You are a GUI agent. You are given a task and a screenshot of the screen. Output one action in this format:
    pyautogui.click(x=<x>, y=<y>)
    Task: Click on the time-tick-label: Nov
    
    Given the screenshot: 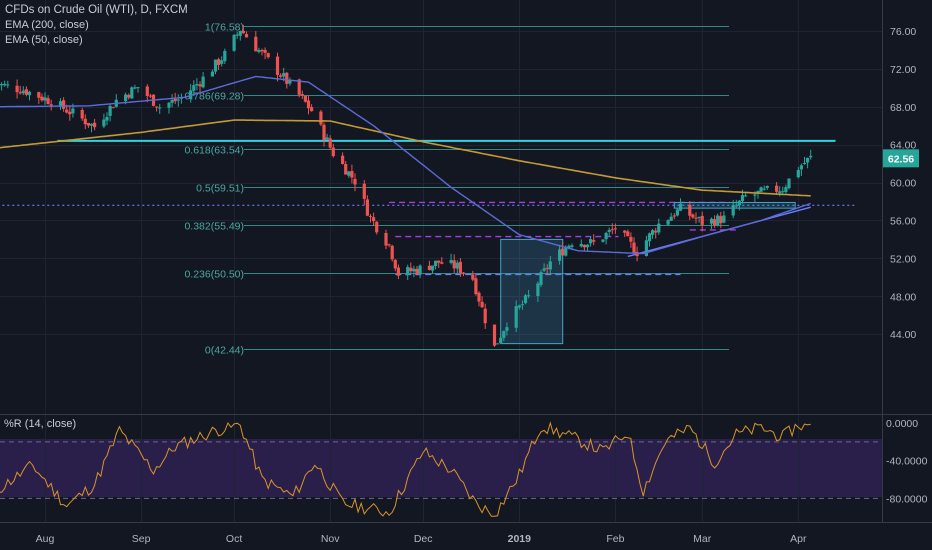 What is the action you would take?
    pyautogui.click(x=330, y=539)
    